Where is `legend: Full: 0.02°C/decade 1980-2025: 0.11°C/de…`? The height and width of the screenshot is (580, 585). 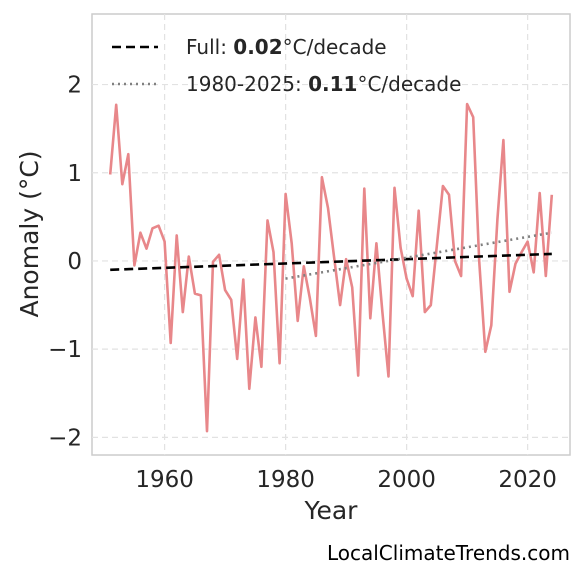 legend: Full: 0.02°C/decade 1980-2025: 0.11°C/de… is located at coordinates (286, 65).